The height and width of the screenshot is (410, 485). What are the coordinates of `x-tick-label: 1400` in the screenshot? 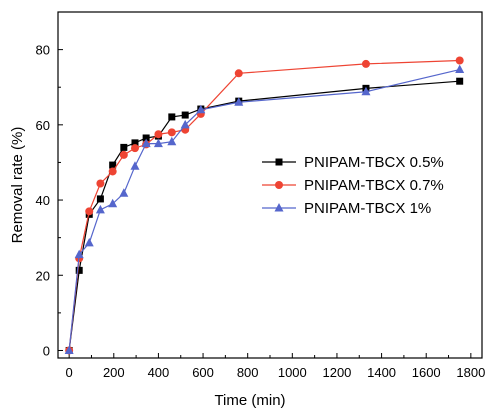 It's located at (381, 372).